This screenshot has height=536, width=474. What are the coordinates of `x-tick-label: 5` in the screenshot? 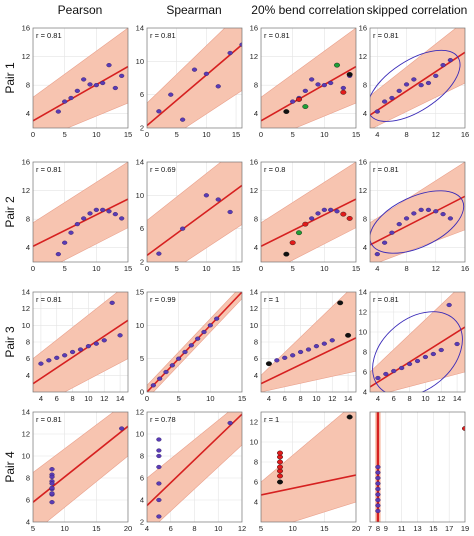 It's located at (293, 268).